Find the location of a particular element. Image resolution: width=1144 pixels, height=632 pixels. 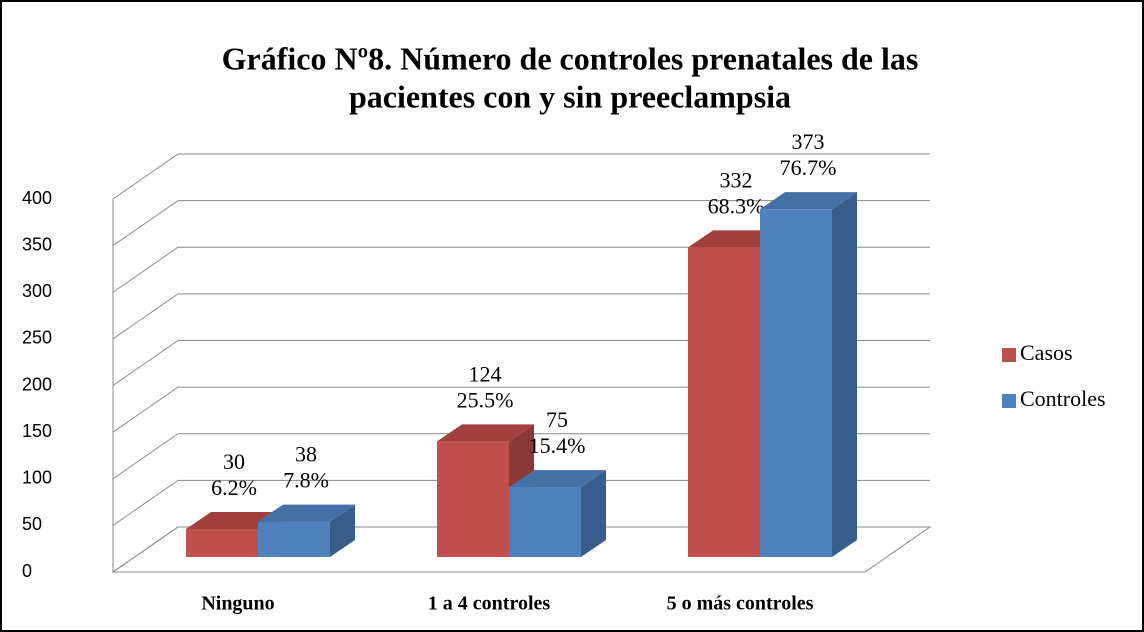

data-label: 124 is located at coordinates (485, 373).